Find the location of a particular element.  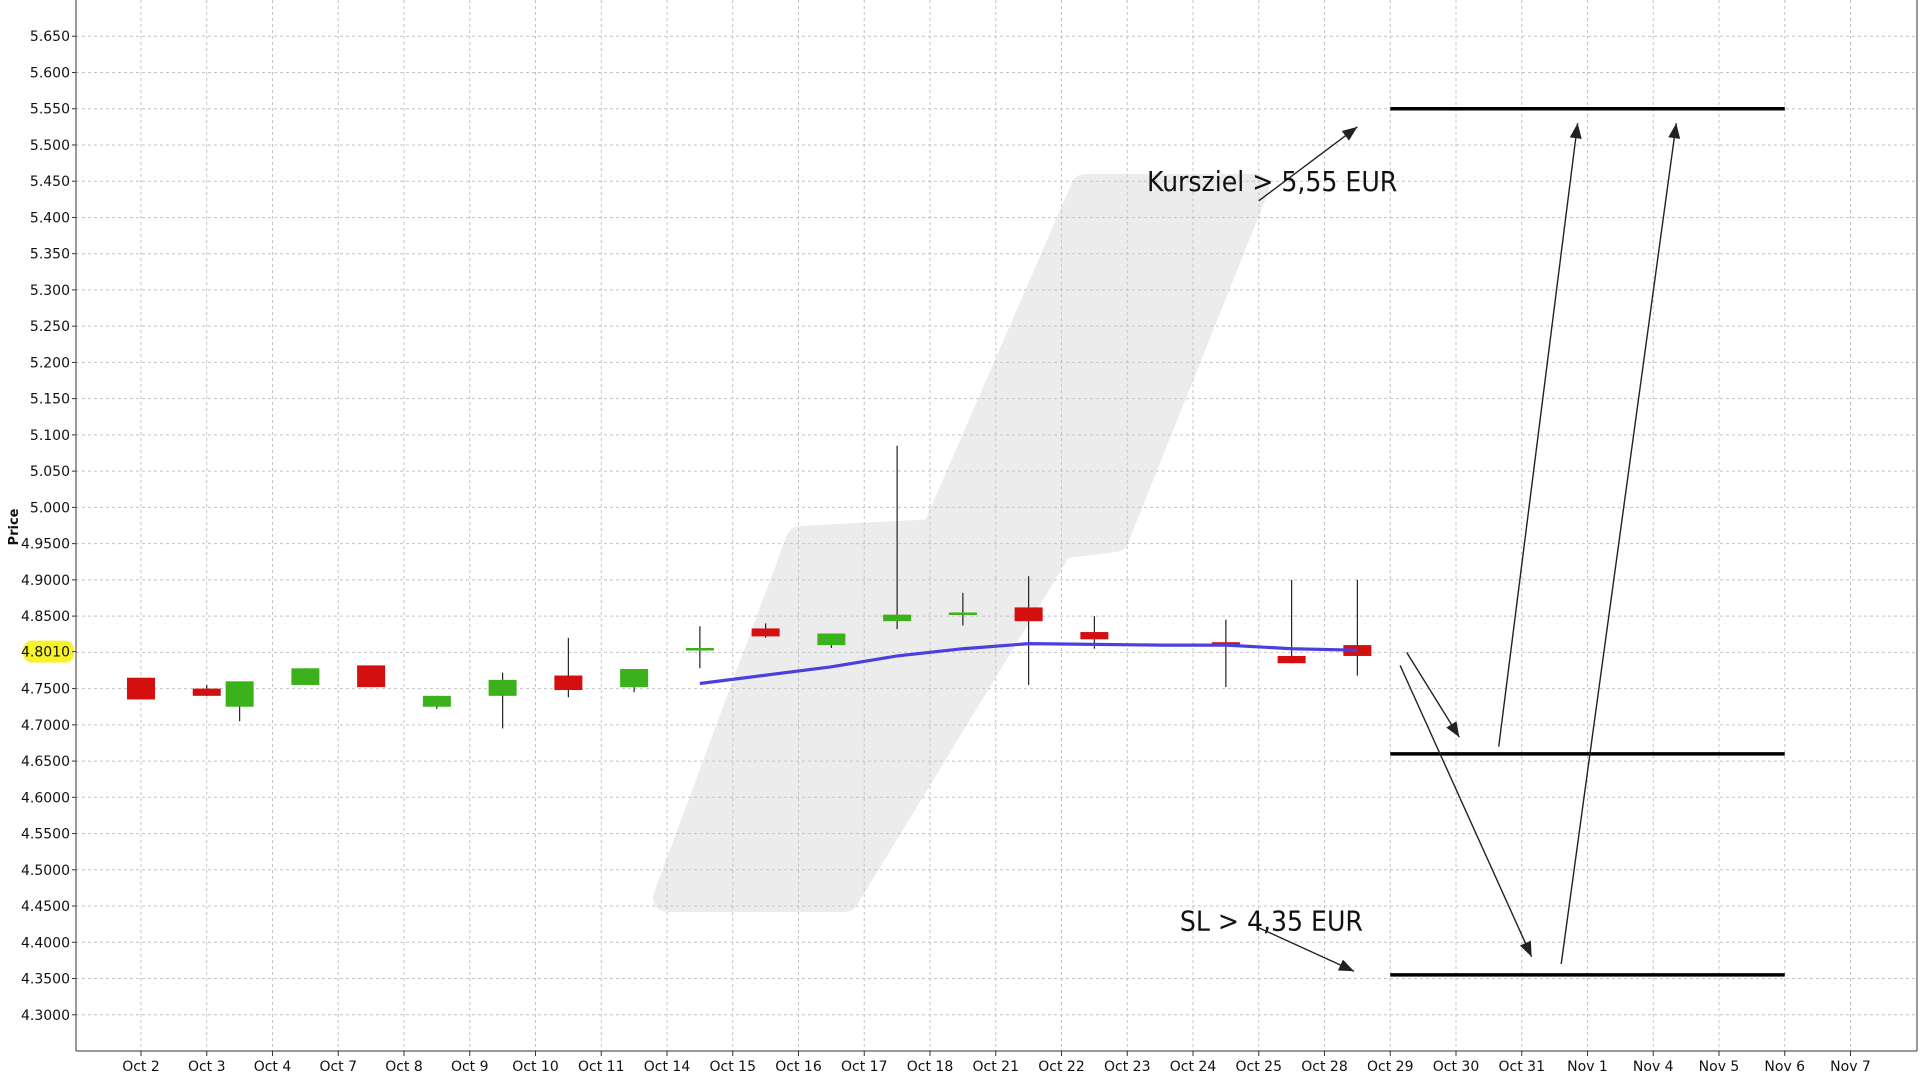

x-tick-label: Oct 8 is located at coordinates (404, 1067).